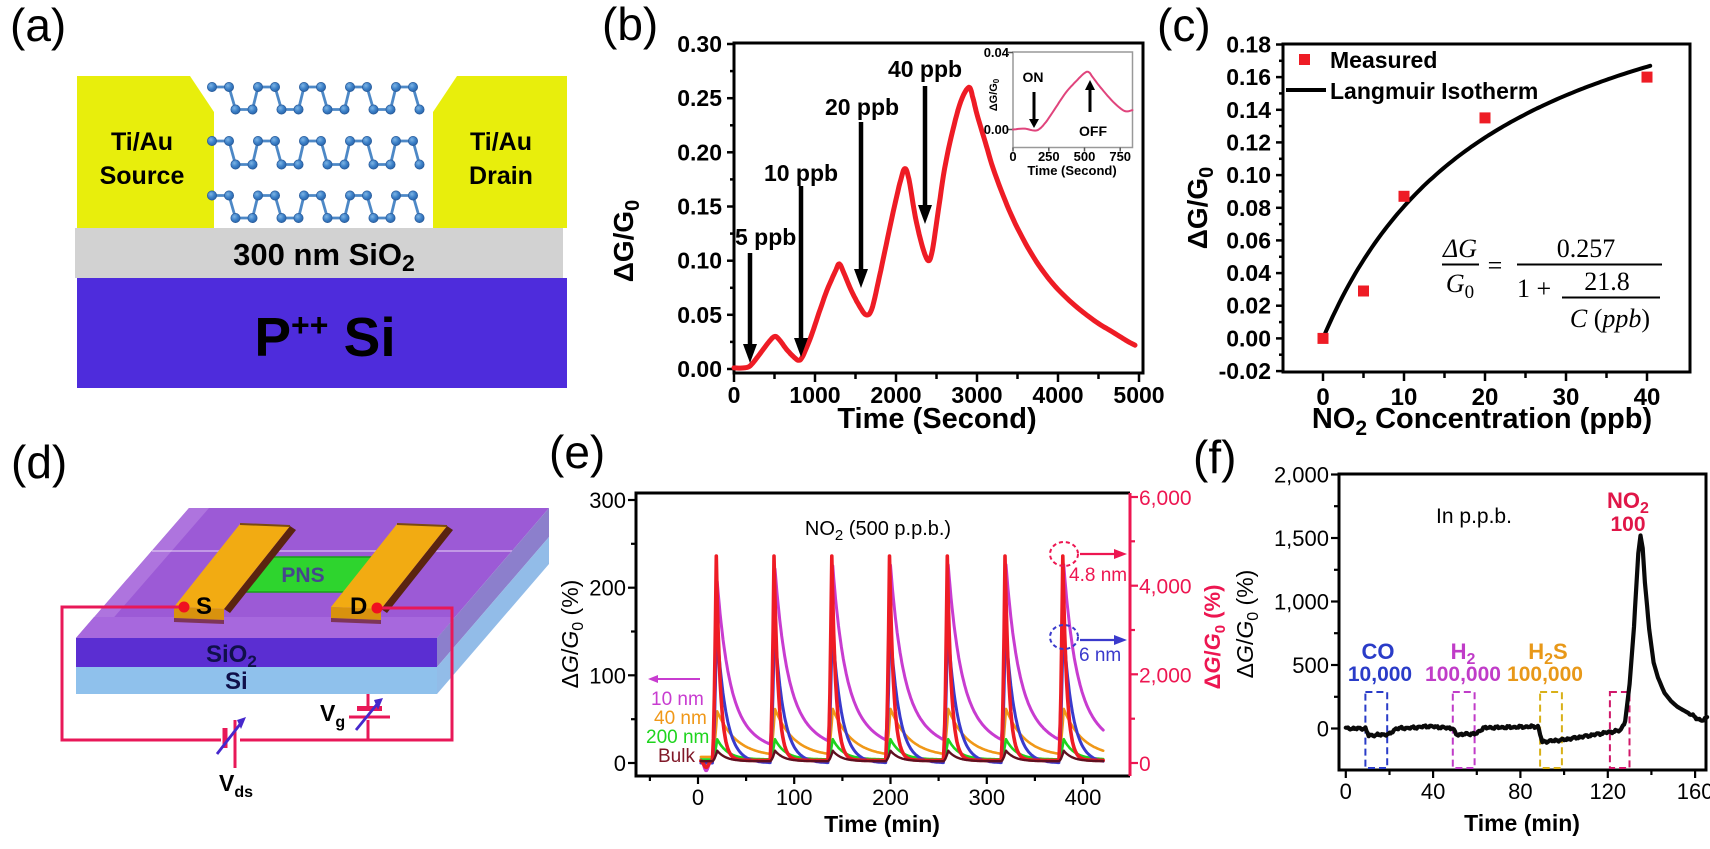 Image resolution: width=1710 pixels, height=849 pixels. I want to click on svg-text: 200 nm, so click(677, 737).